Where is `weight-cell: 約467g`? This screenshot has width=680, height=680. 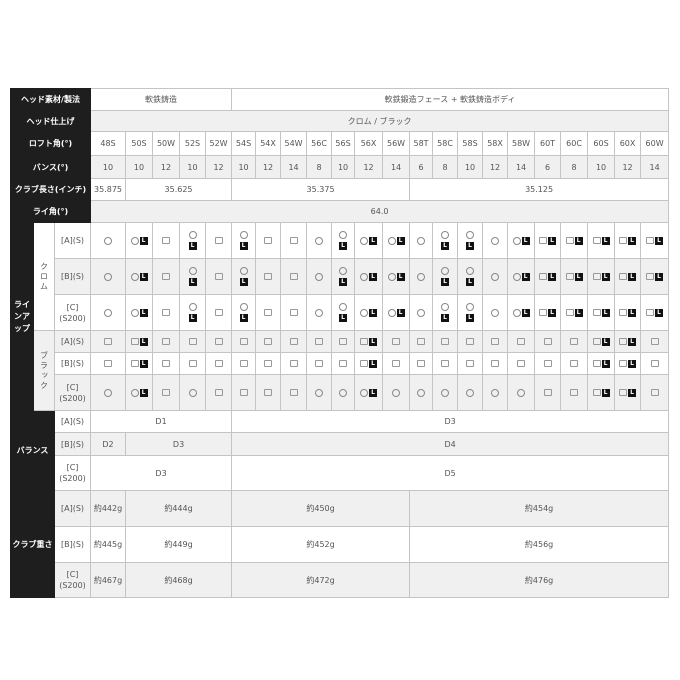
weight-cell: 約467g is located at coordinates (108, 580).